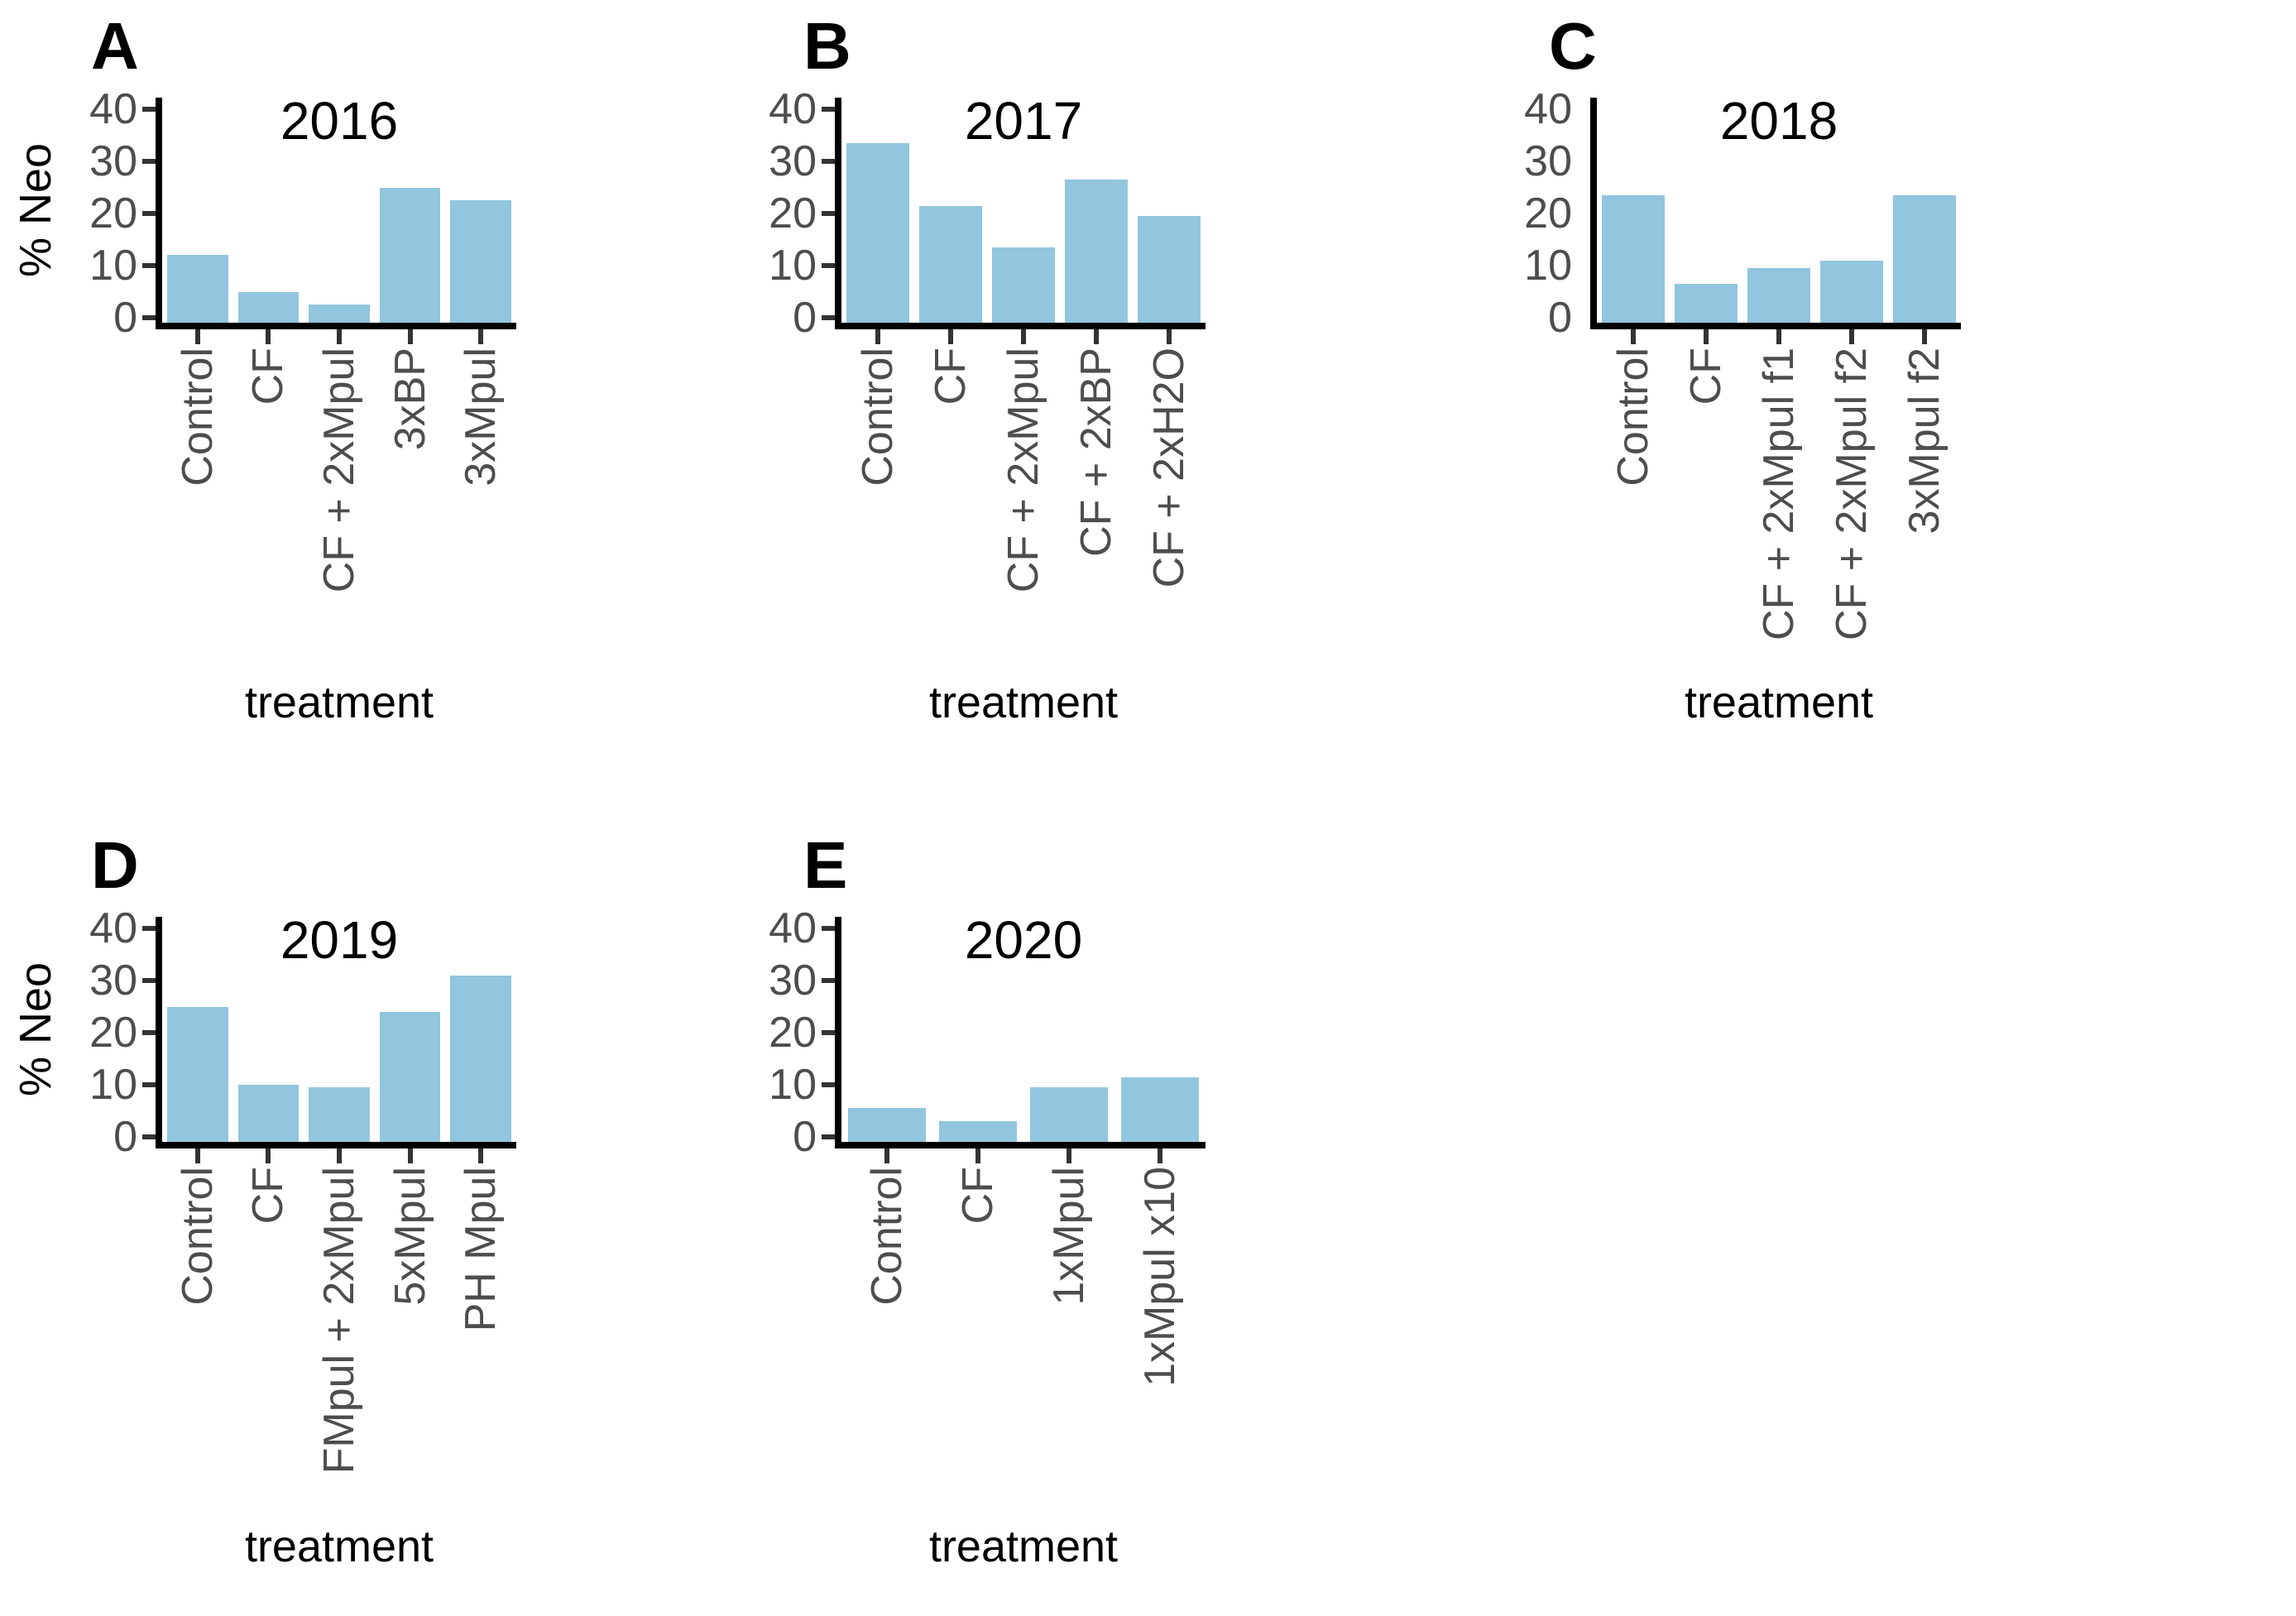 The width and height of the screenshot is (2296, 1616). What do you see at coordinates (480, 470) in the screenshot?
I see `x-tick-label-cell: 3xMpul` at bounding box center [480, 470].